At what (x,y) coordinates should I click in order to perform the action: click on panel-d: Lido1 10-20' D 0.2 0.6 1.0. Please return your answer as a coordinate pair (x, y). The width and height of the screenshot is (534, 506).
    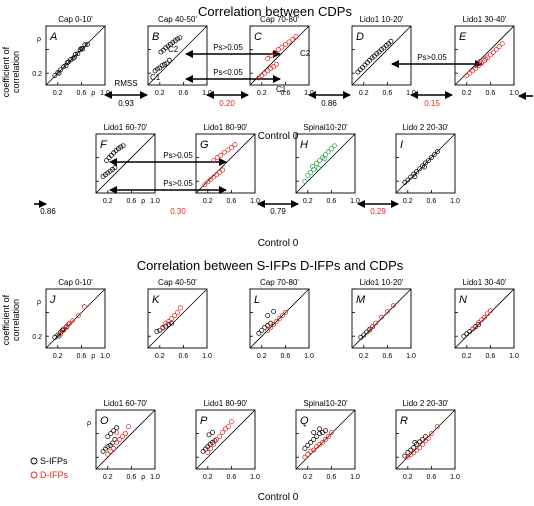
    Looking at the image, I should click on (383, 56).